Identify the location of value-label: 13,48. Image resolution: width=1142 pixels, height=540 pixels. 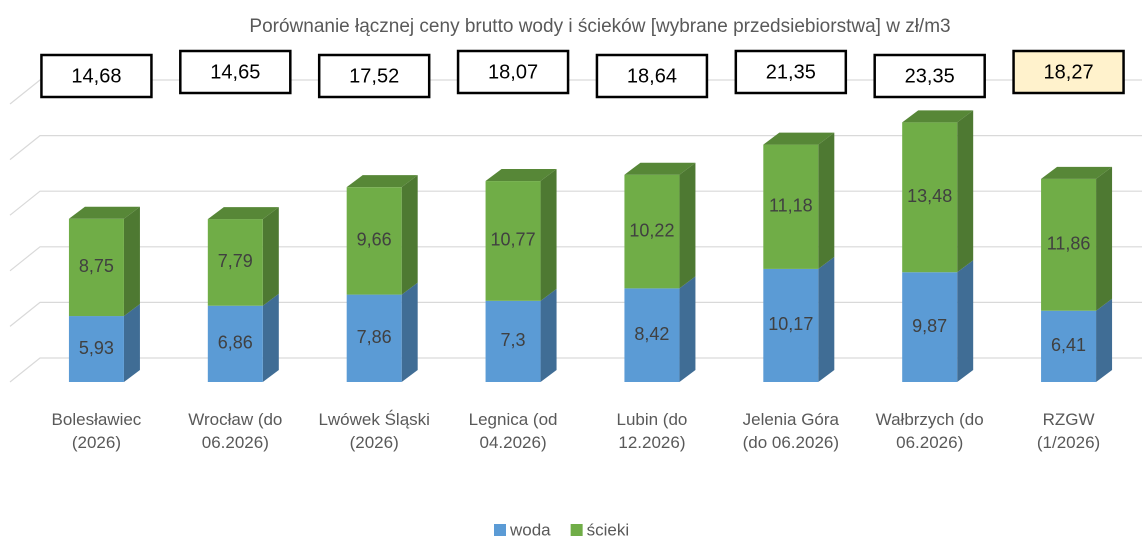
(929, 196).